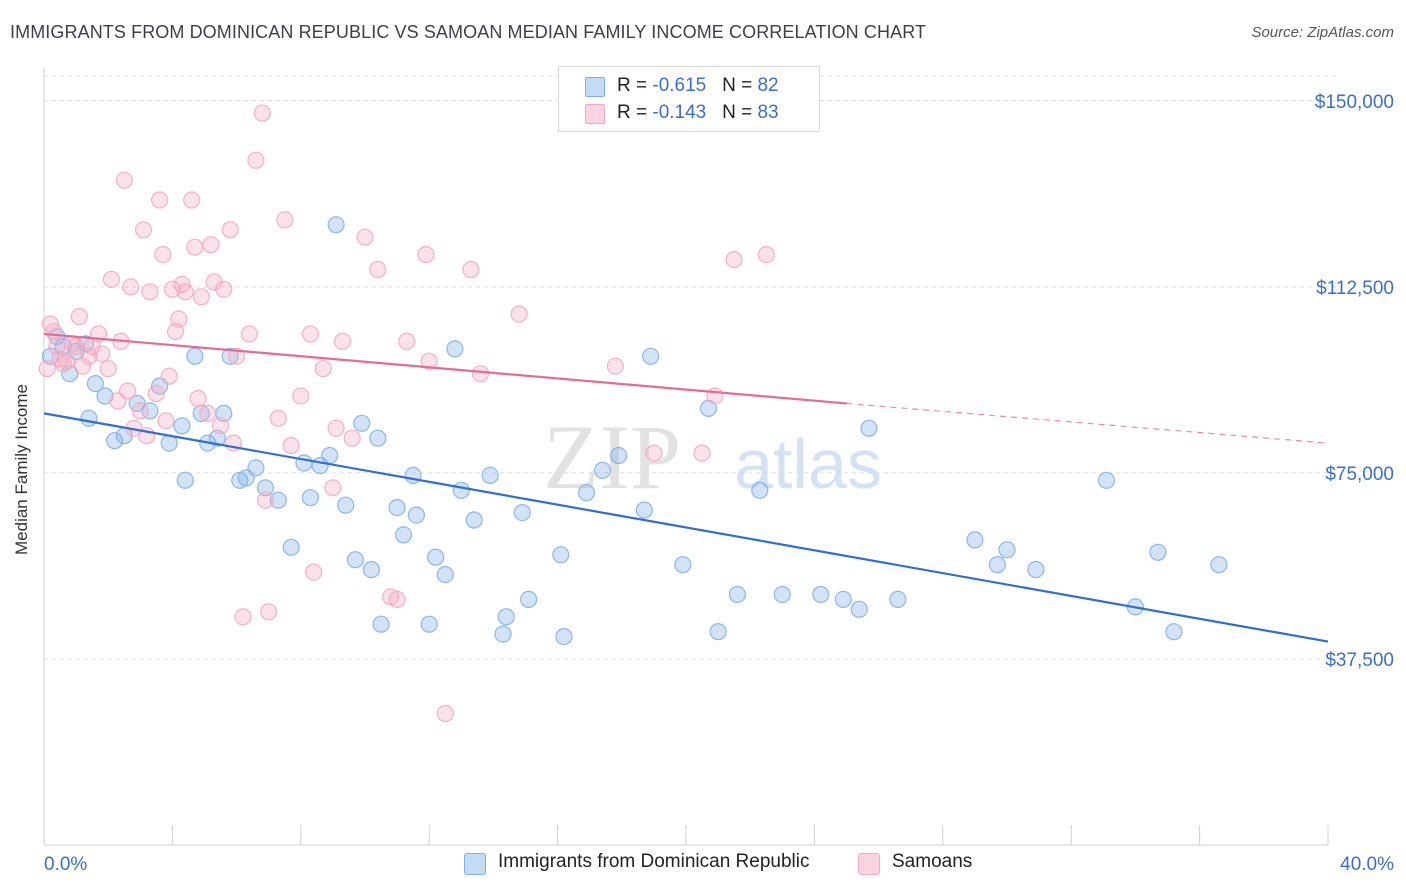 Image resolution: width=1406 pixels, height=892 pixels. I want to click on r-value: -0.143, so click(679, 112).